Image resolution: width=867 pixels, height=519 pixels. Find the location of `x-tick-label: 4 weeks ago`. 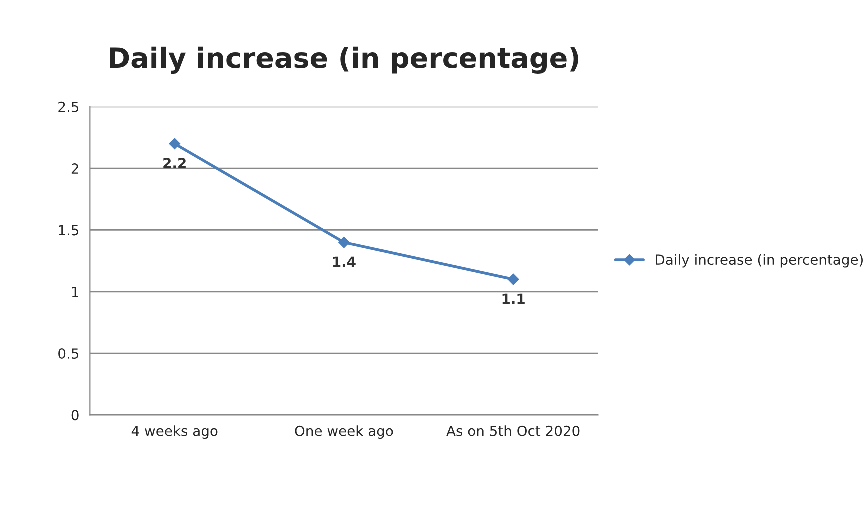

x-tick-label: 4 weeks ago is located at coordinates (175, 433).